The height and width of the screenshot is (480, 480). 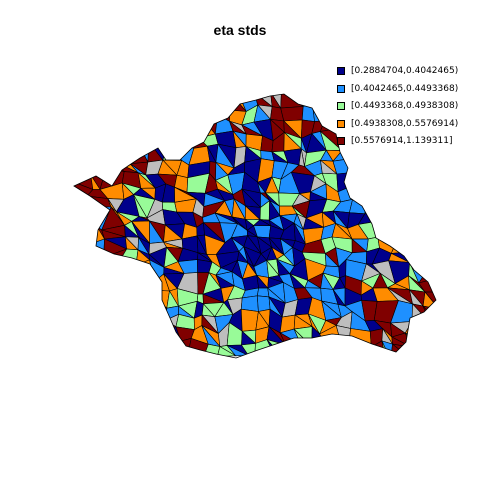 I want to click on legend-item-1: [0.2884704,0.4042465), so click(x=408, y=73).